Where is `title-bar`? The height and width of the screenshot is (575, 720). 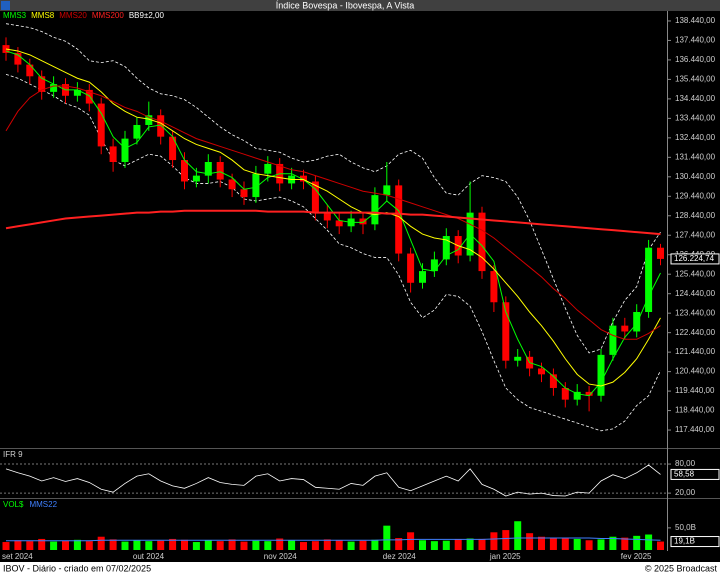
title-bar is located at coordinates (360, 5).